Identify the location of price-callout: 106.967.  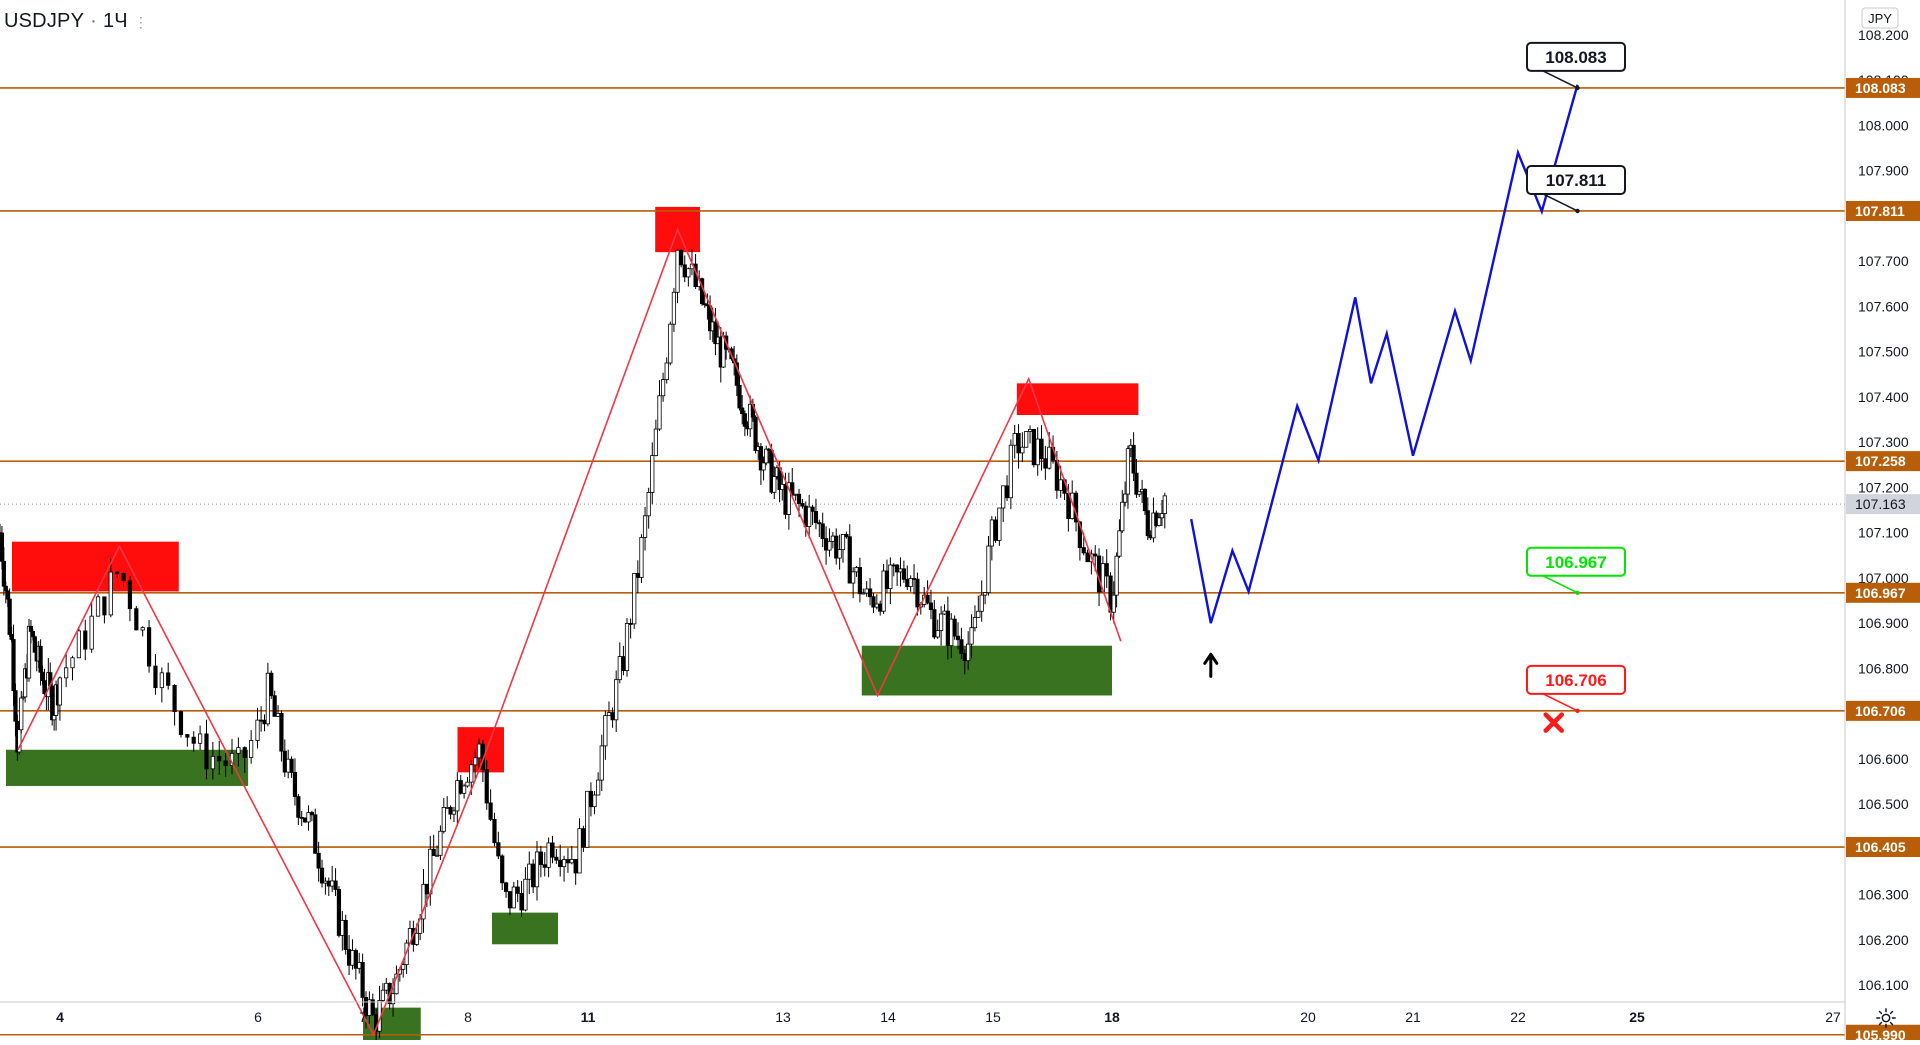
(1576, 570).